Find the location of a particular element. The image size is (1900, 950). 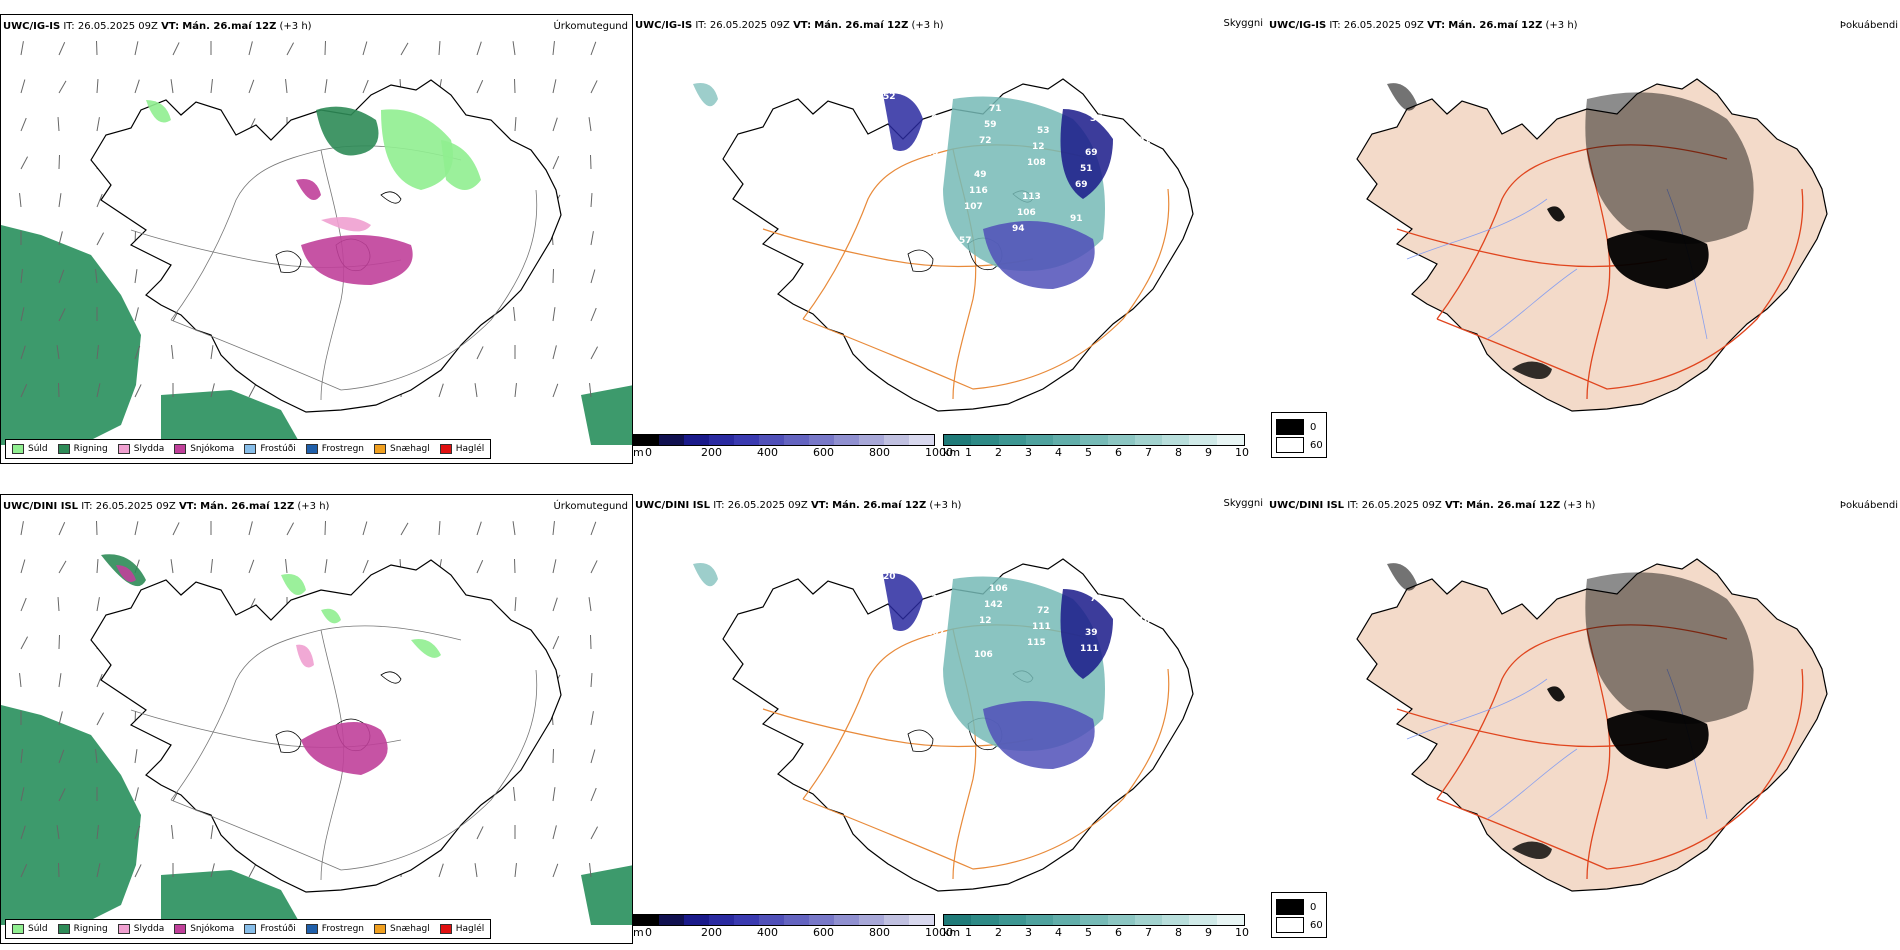

colorbar-unit: km is located at coordinates (952, 932).